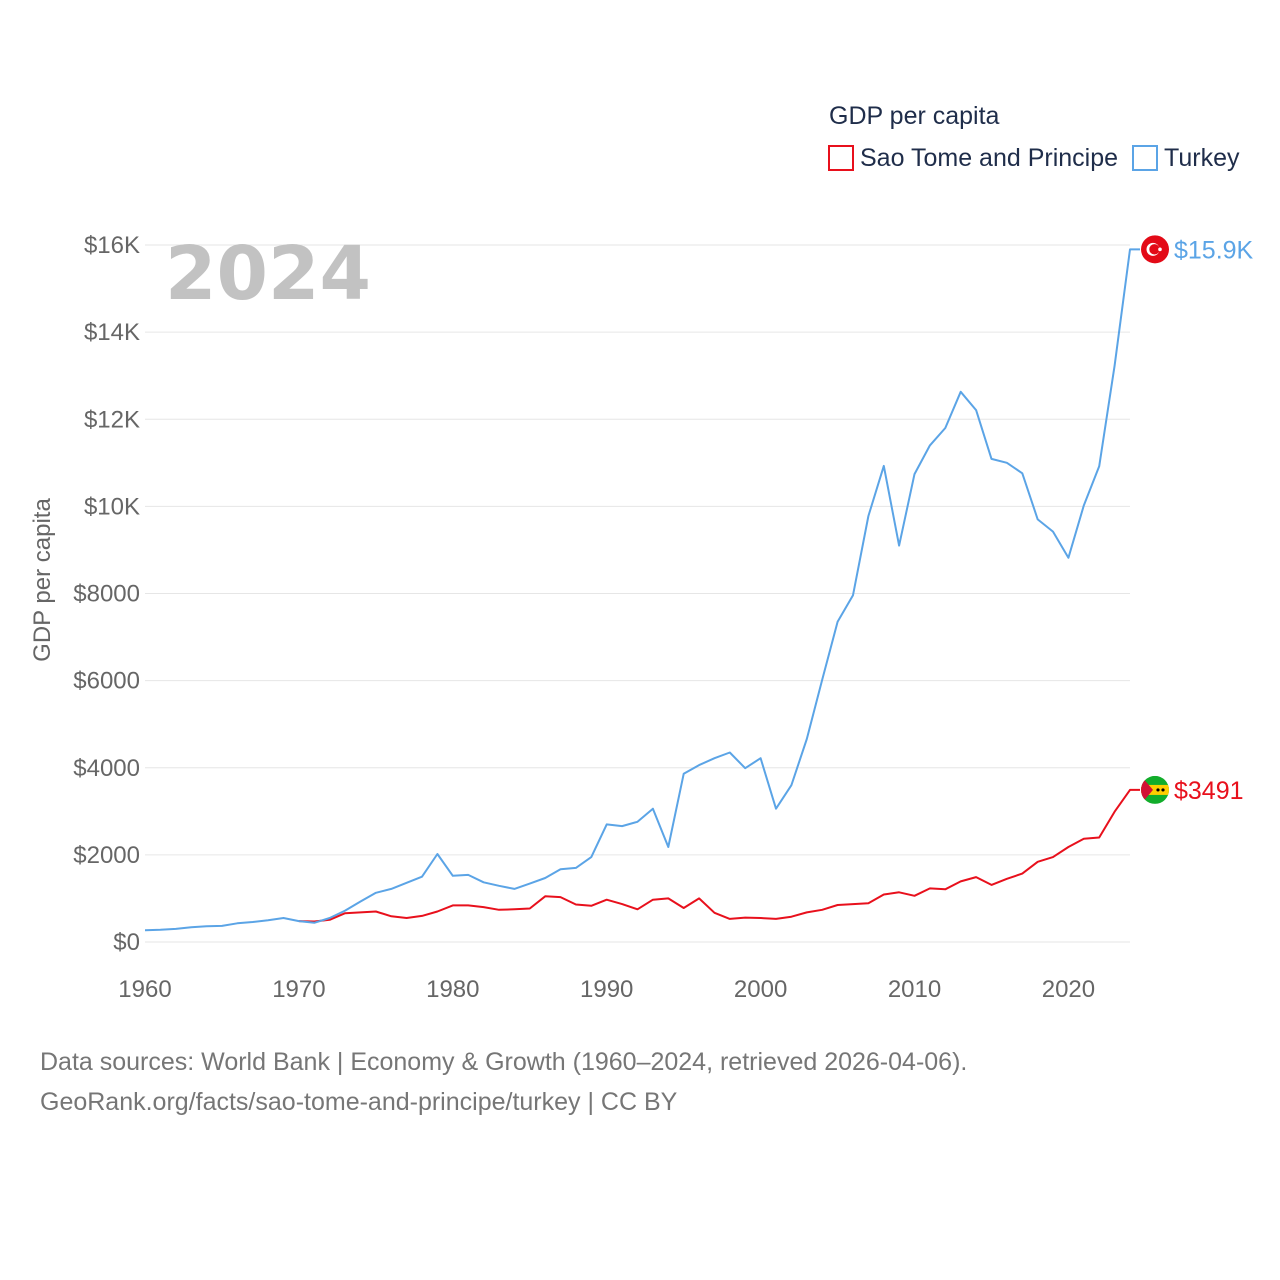 Image resolution: width=1280 pixels, height=1280 pixels. What do you see at coordinates (42, 580) in the screenshot?
I see `y-axis-label: GDP per capita` at bounding box center [42, 580].